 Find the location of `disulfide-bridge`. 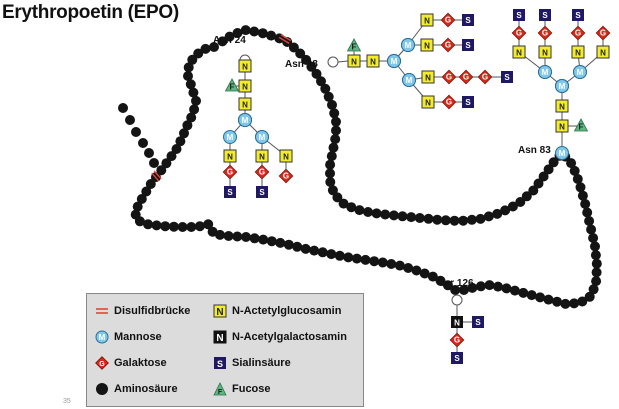

disulfide-bridge is located at coordinates (285, 39).